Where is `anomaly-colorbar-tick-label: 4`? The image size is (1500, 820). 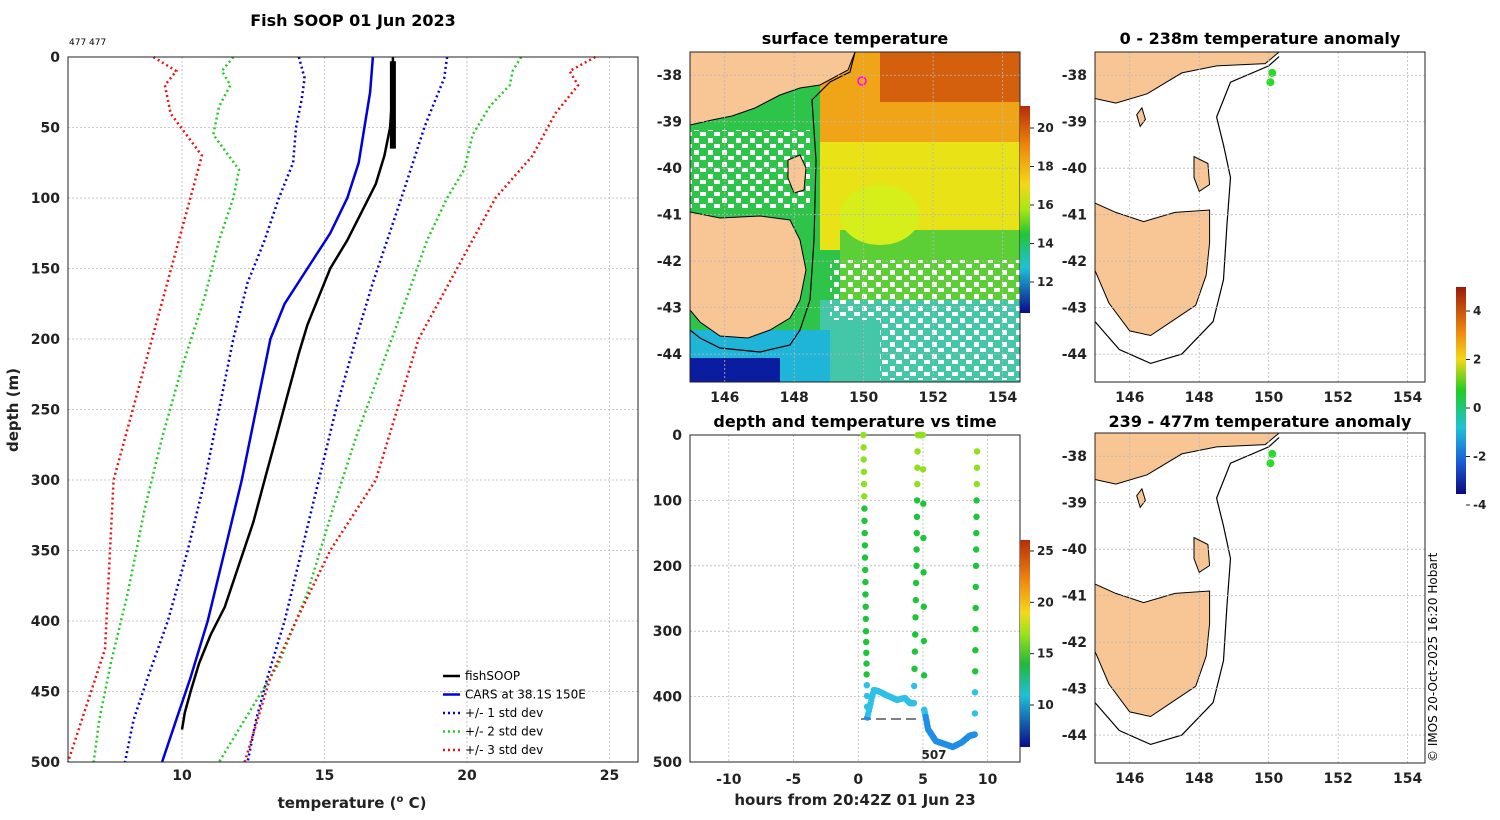
anomaly-colorbar-tick-label: 4 is located at coordinates (1477, 311).